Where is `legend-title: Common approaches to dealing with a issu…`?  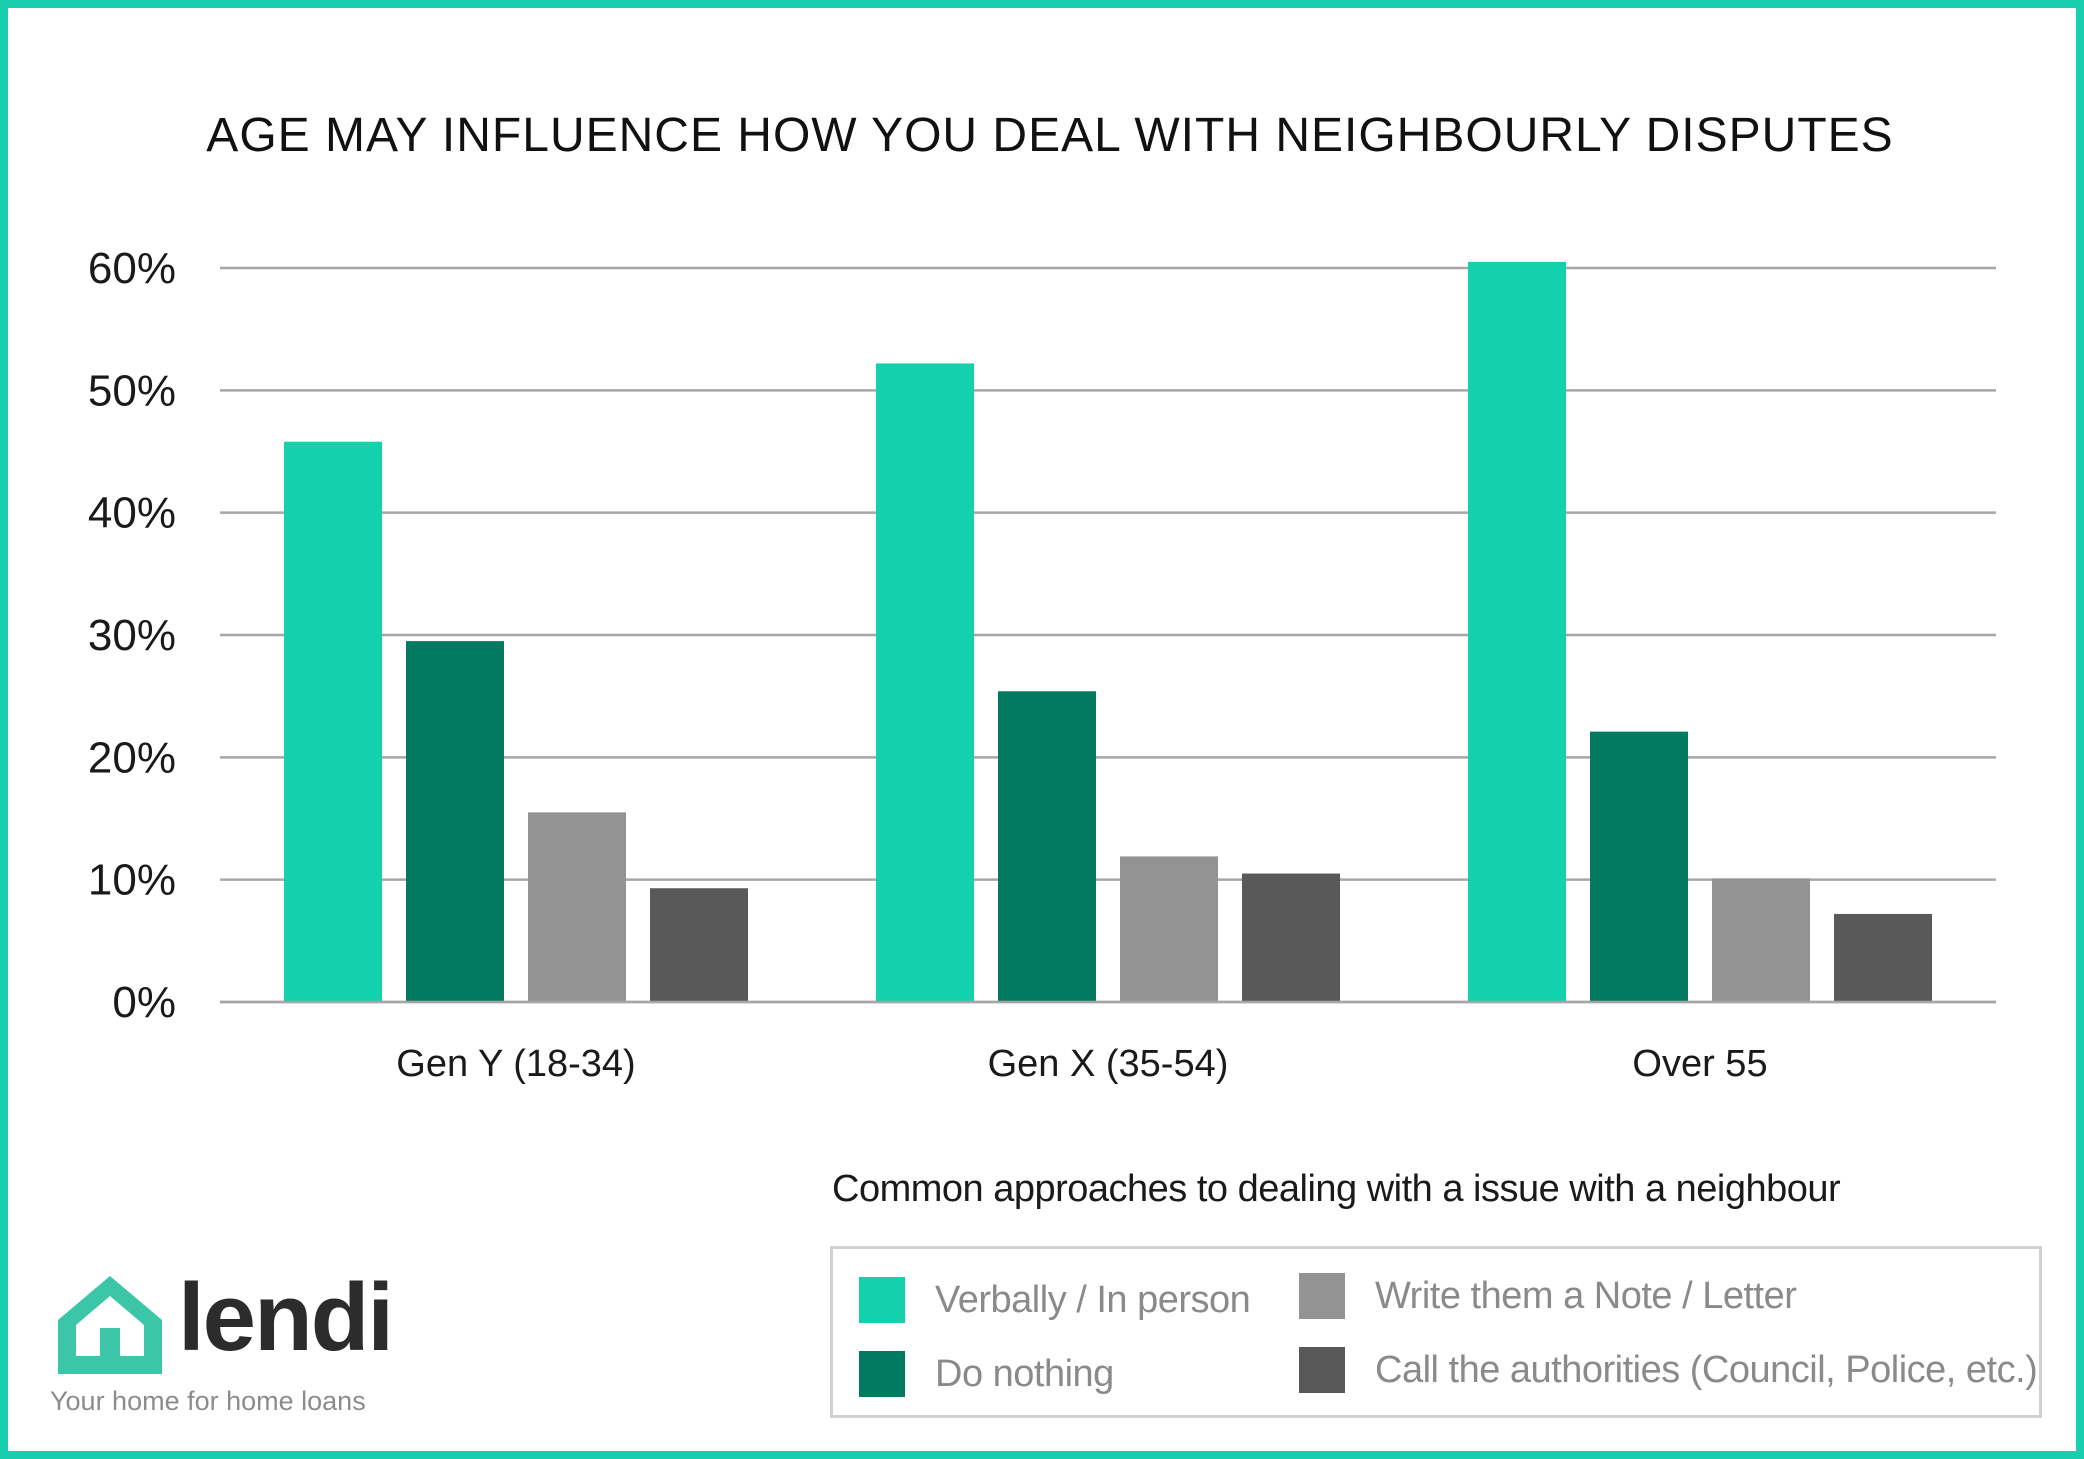 legend-title: Common approaches to dealing with a issu… is located at coordinates (1336, 1189).